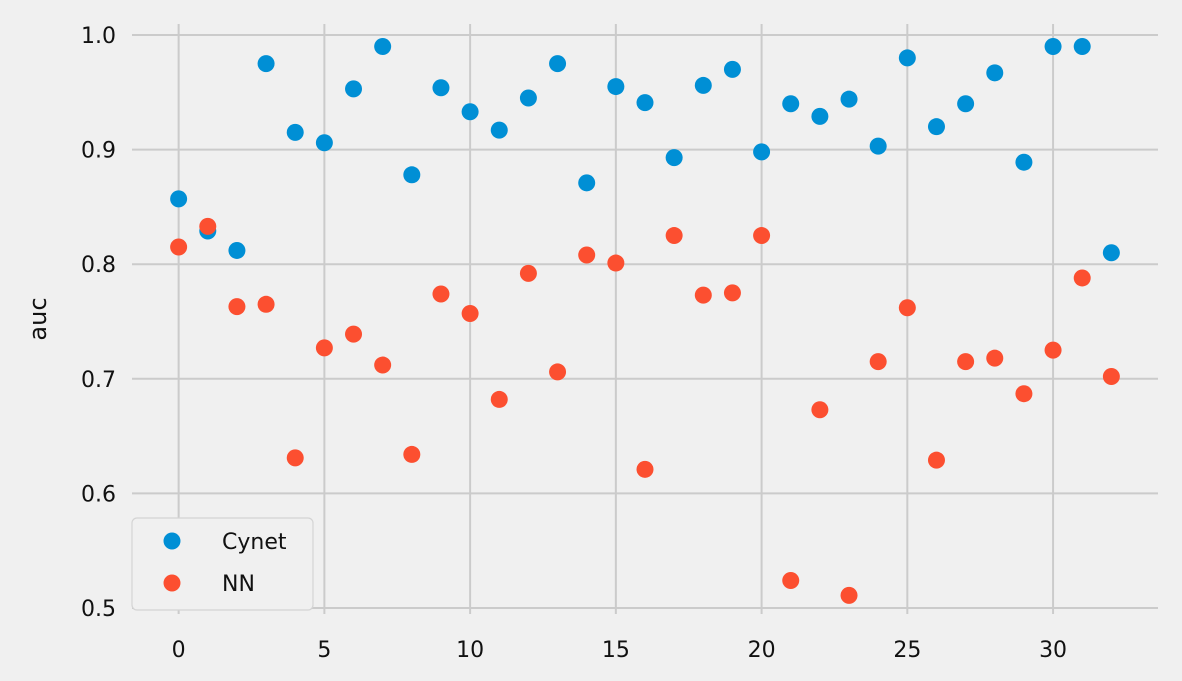  Describe the element at coordinates (470, 650) in the screenshot. I see `x-tick-label: 10` at that location.